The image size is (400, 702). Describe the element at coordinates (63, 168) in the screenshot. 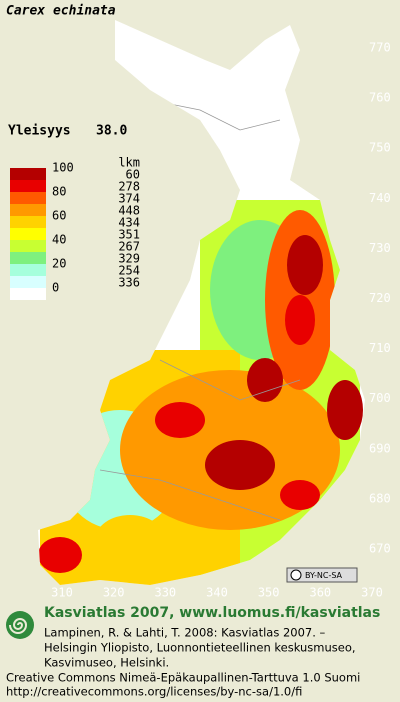

I see `legend-scale-label: 100` at that location.